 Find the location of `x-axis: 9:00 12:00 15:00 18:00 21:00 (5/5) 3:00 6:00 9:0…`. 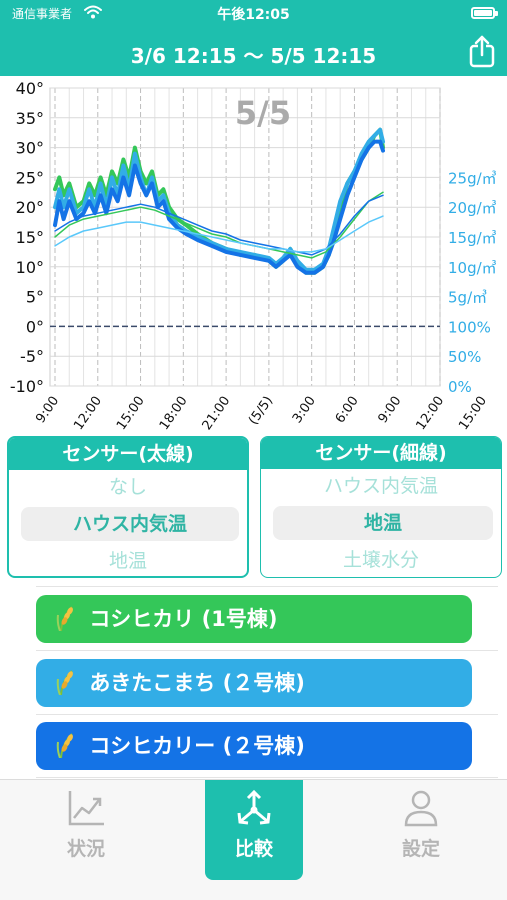

x-axis: 9:00 12:00 15:00 18:00 21:00 (5/5) 3:00 6:00 9:0… is located at coordinates (261, 413).